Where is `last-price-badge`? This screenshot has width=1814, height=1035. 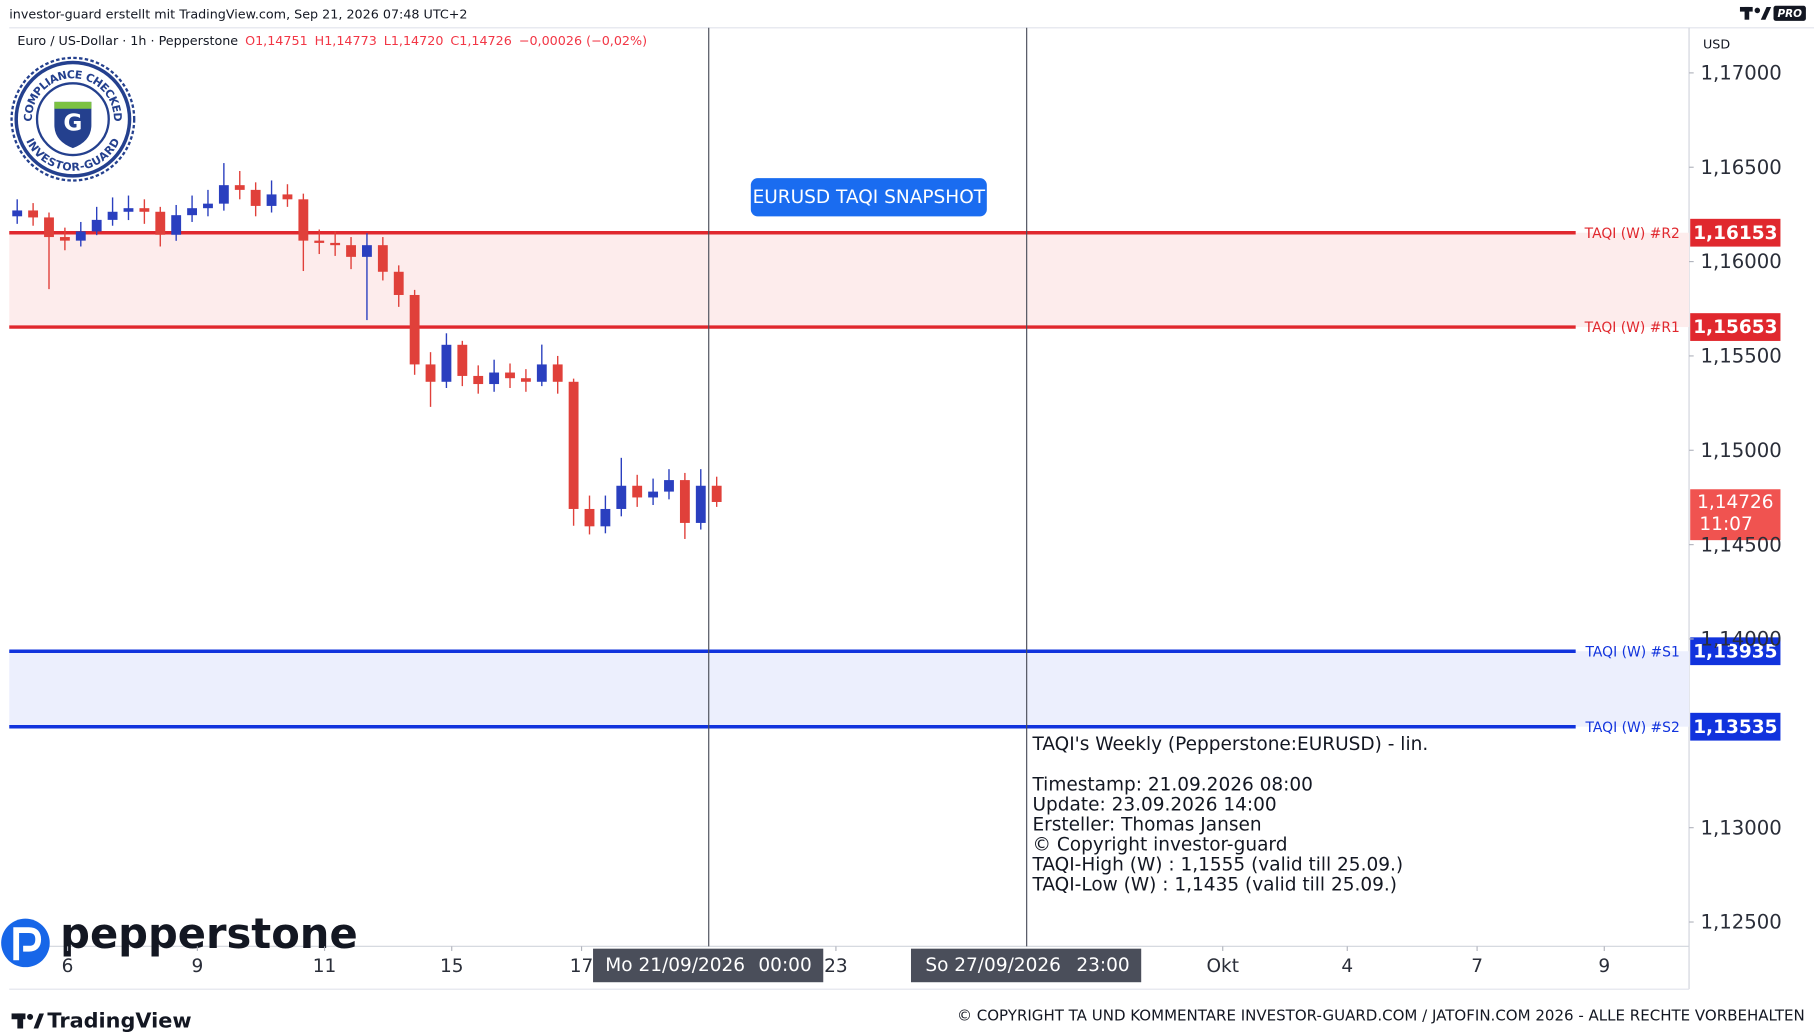 last-price-badge is located at coordinates (1735, 515).